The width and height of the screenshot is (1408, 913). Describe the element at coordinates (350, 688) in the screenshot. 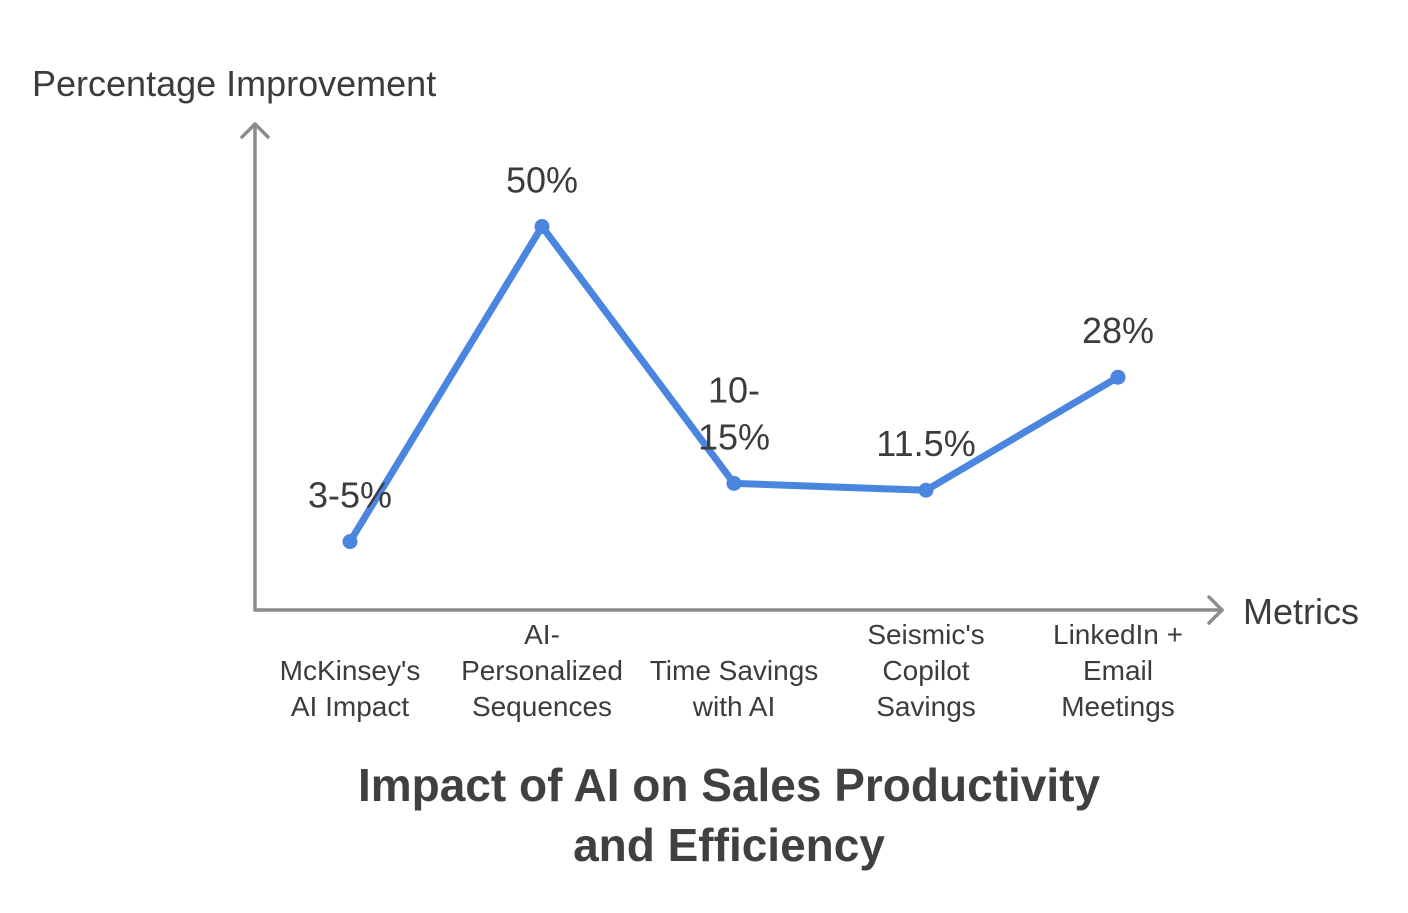

I see `x-tick-label: McKinsey's AI Impact` at that location.